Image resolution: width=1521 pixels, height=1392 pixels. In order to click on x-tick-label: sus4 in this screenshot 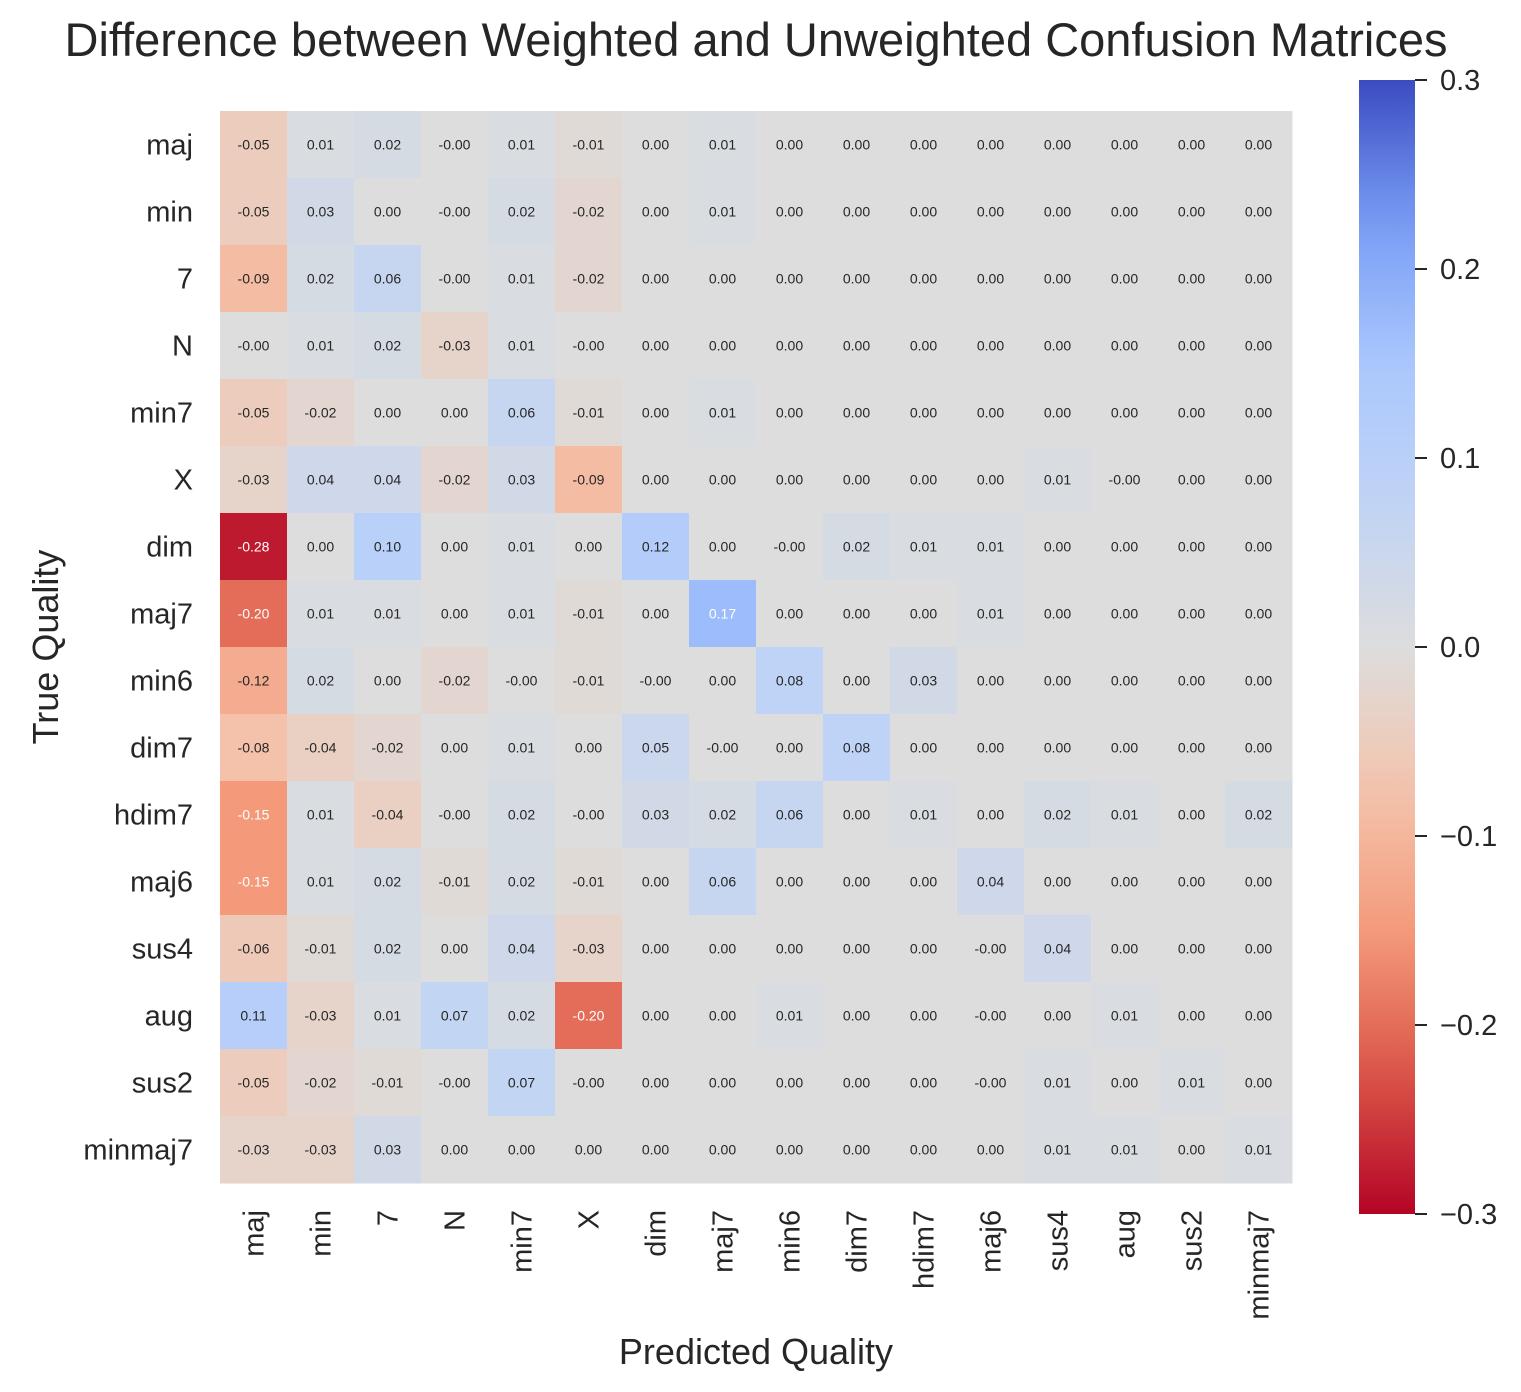, I will do `click(1059, 1240)`.